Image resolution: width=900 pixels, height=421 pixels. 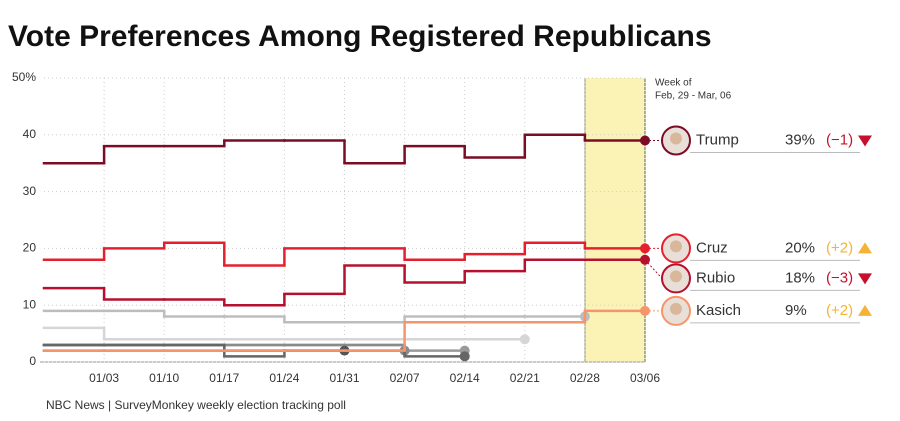 I want to click on highlight-band, so click(x=615, y=220).